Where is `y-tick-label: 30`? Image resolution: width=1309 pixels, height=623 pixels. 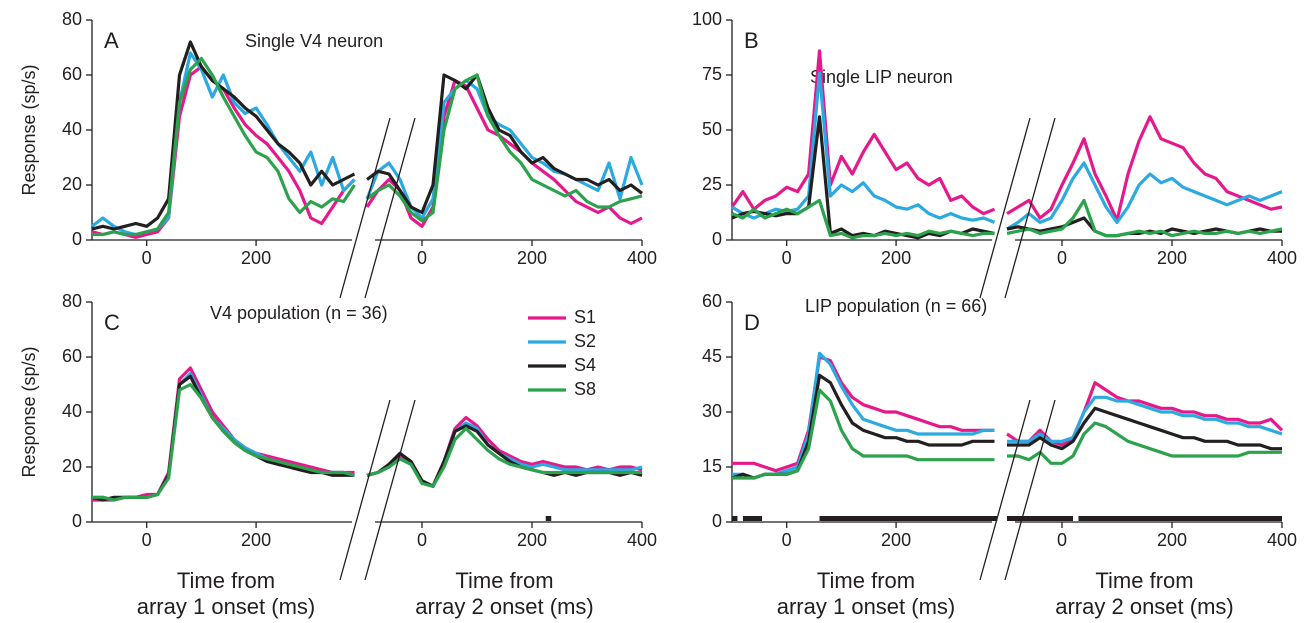
y-tick-label: 30 is located at coordinates (712, 411).